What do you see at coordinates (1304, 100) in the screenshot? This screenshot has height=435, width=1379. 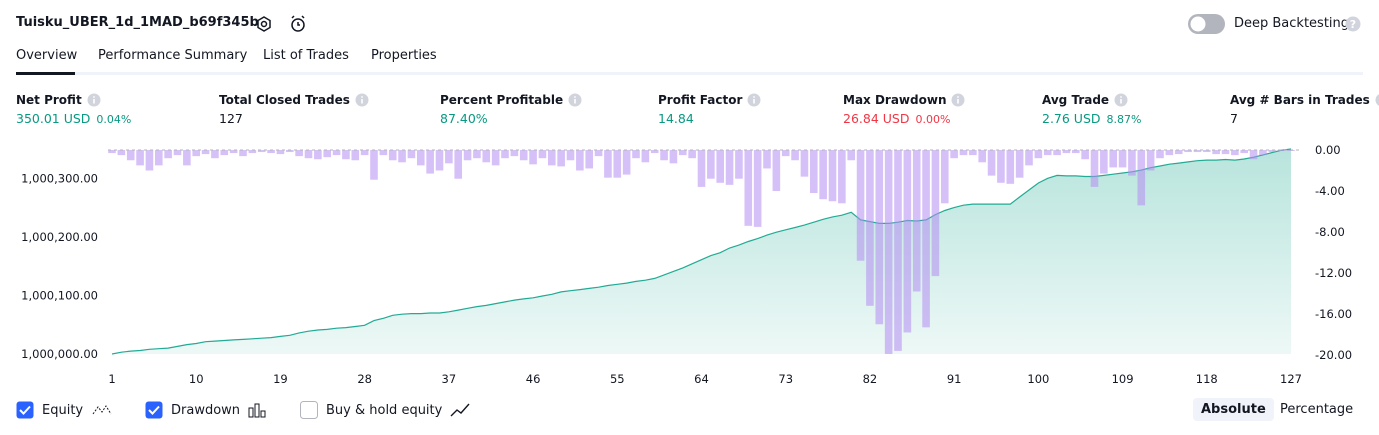 I see `metric-label-row: Avg # Bars in Trades` at bounding box center [1304, 100].